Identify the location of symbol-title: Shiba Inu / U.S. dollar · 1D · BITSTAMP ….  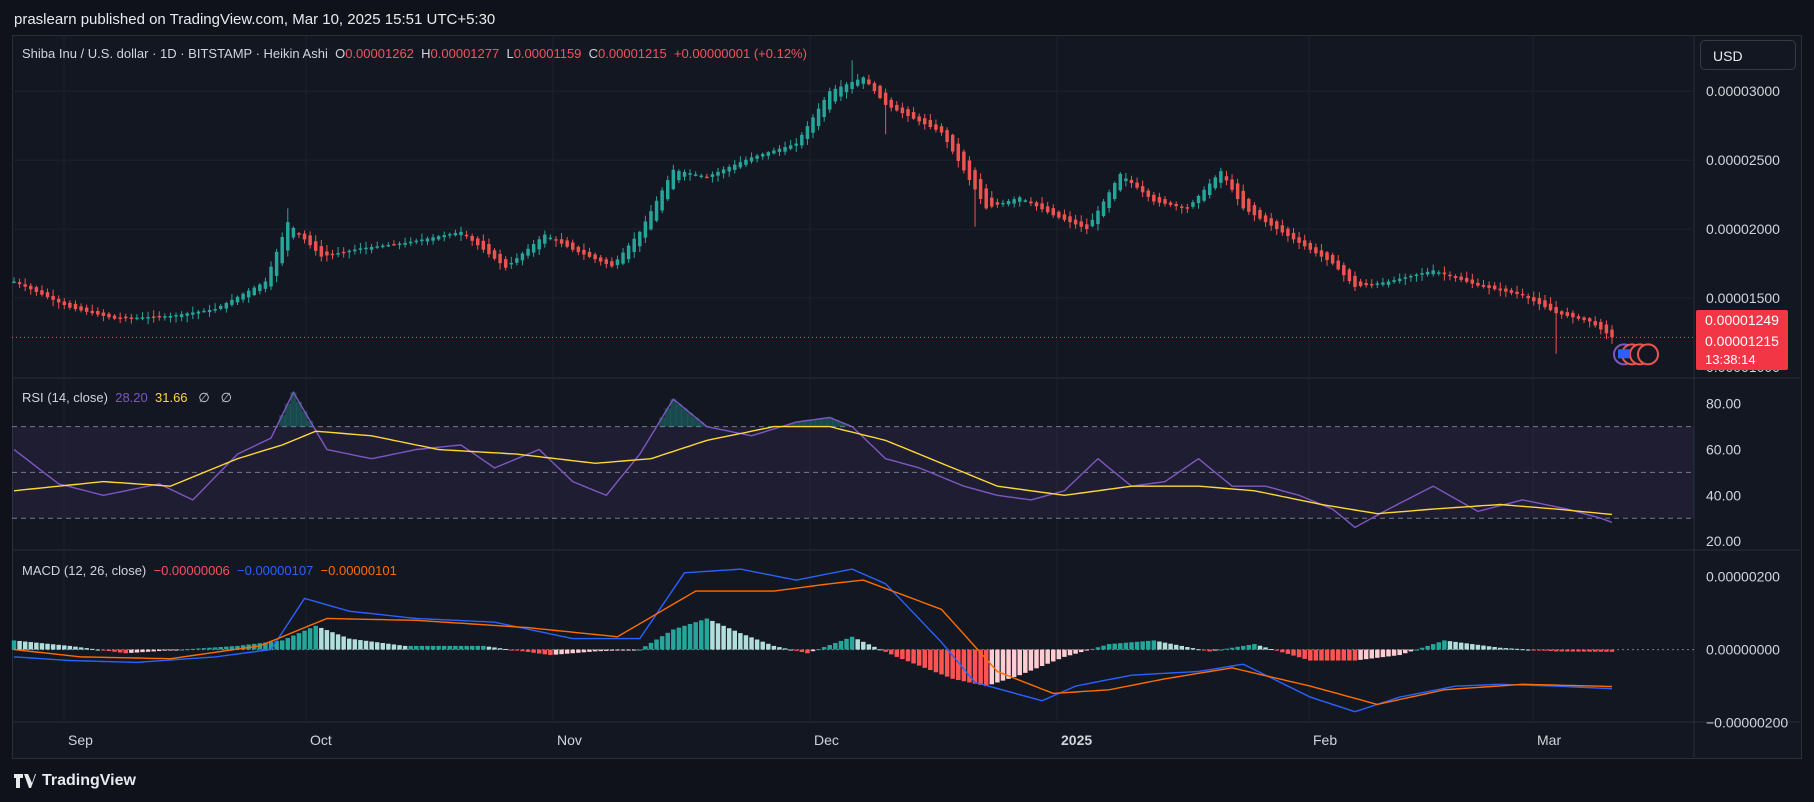
(175, 53).